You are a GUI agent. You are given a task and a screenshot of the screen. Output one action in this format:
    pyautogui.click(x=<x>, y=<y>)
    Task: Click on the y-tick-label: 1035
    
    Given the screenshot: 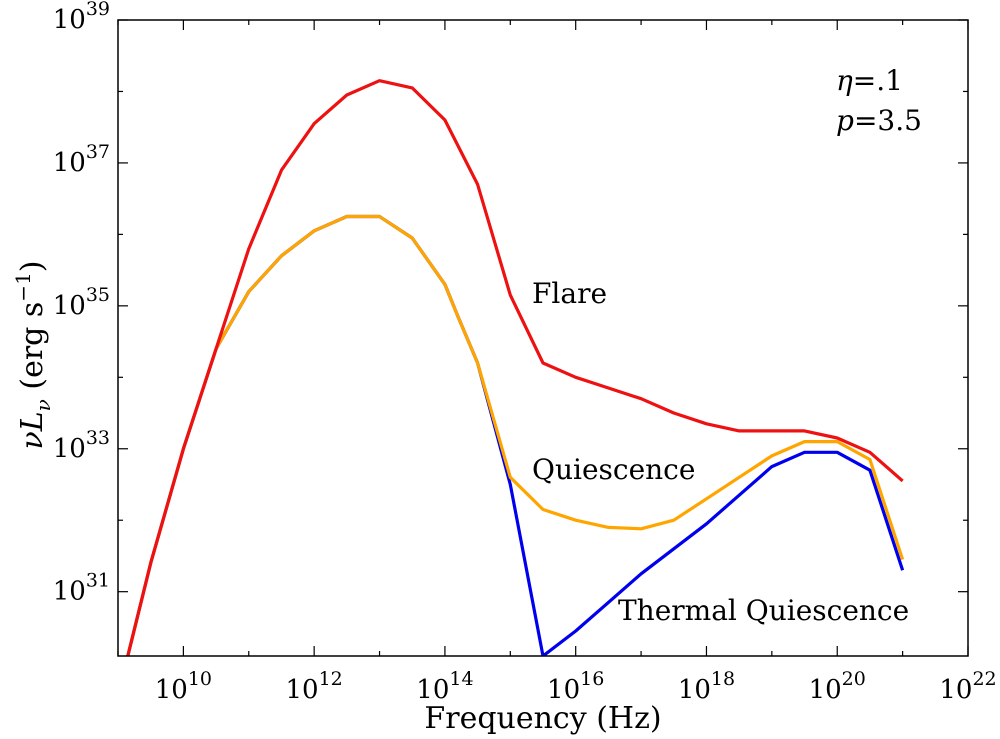 What is the action you would take?
    pyautogui.click(x=81, y=302)
    